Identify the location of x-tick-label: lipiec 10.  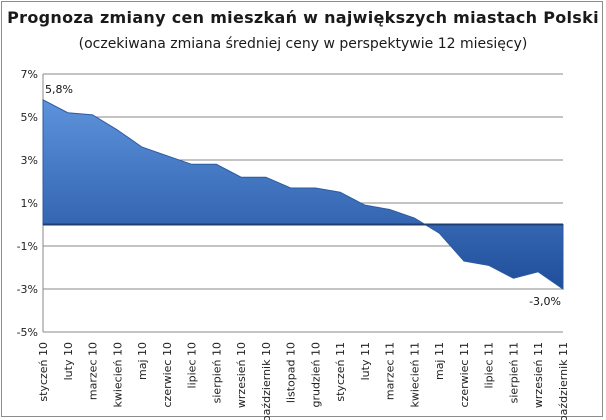
(192, 365).